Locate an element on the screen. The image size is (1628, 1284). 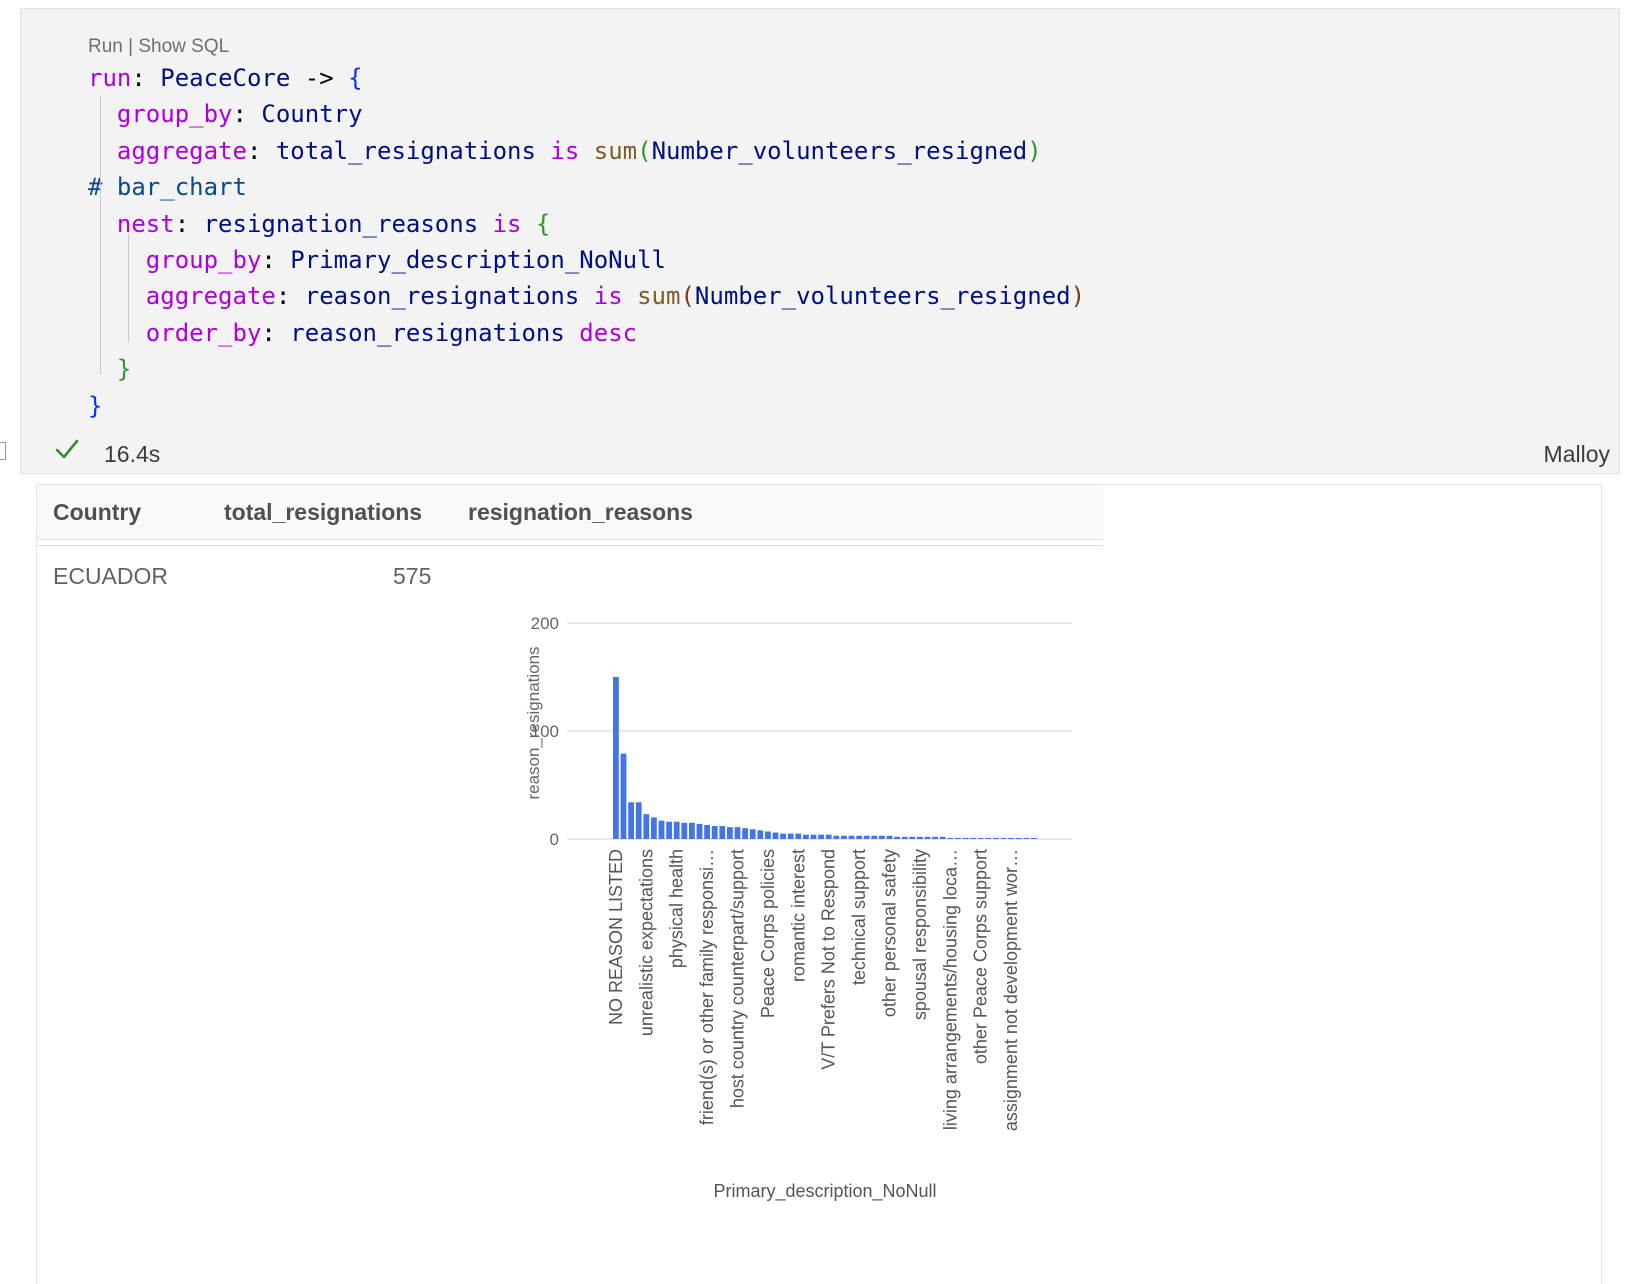
run-codelens-link: Run is located at coordinates (105, 46).